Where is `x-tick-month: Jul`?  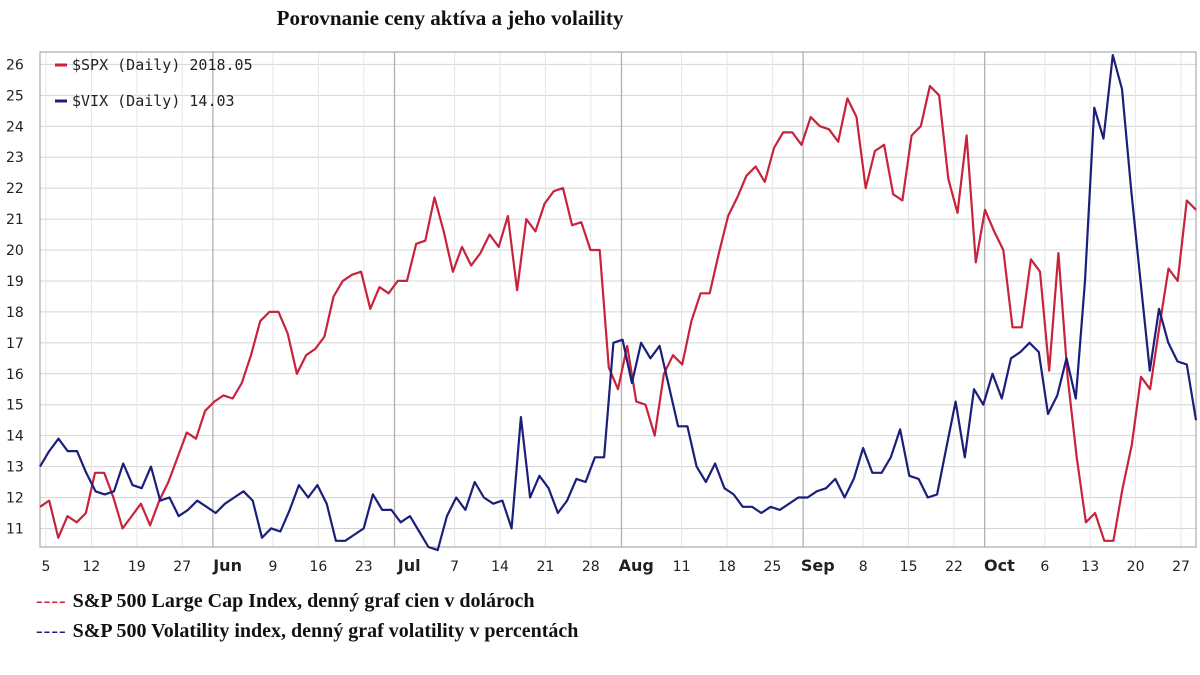 x-tick-month: Jul is located at coordinates (409, 565).